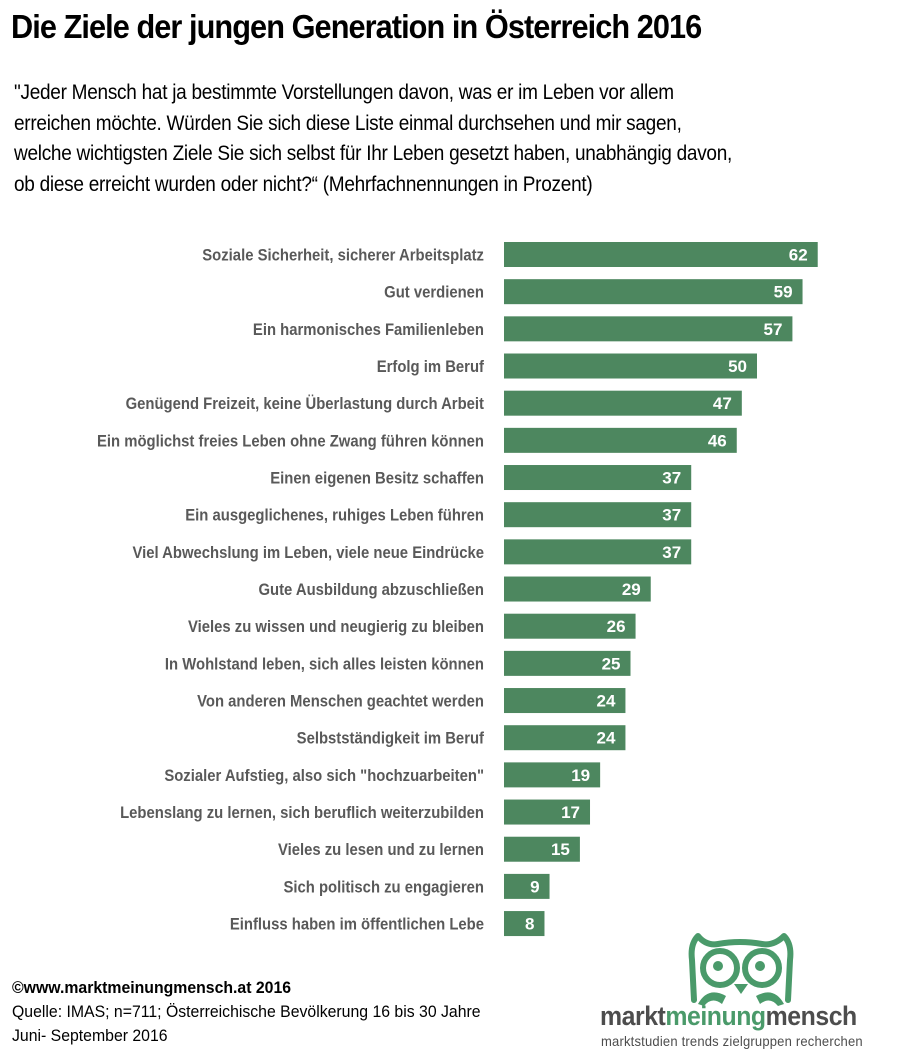 Image resolution: width=905 pixels, height=1063 pixels. Describe the element at coordinates (334, 516) in the screenshot. I see `category-label: Ein ausgeglichenes, ruhiges Leben führen` at that location.